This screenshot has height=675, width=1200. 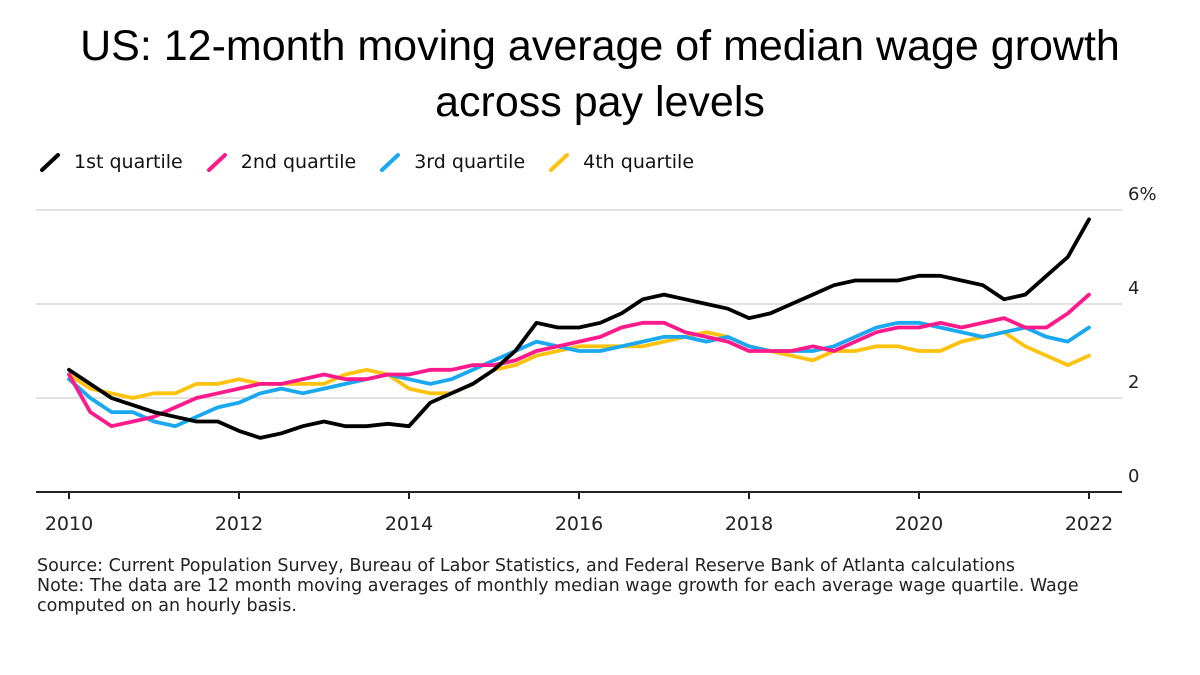 What do you see at coordinates (639, 162) in the screenshot?
I see `legend-label: 4th quartile` at bounding box center [639, 162].